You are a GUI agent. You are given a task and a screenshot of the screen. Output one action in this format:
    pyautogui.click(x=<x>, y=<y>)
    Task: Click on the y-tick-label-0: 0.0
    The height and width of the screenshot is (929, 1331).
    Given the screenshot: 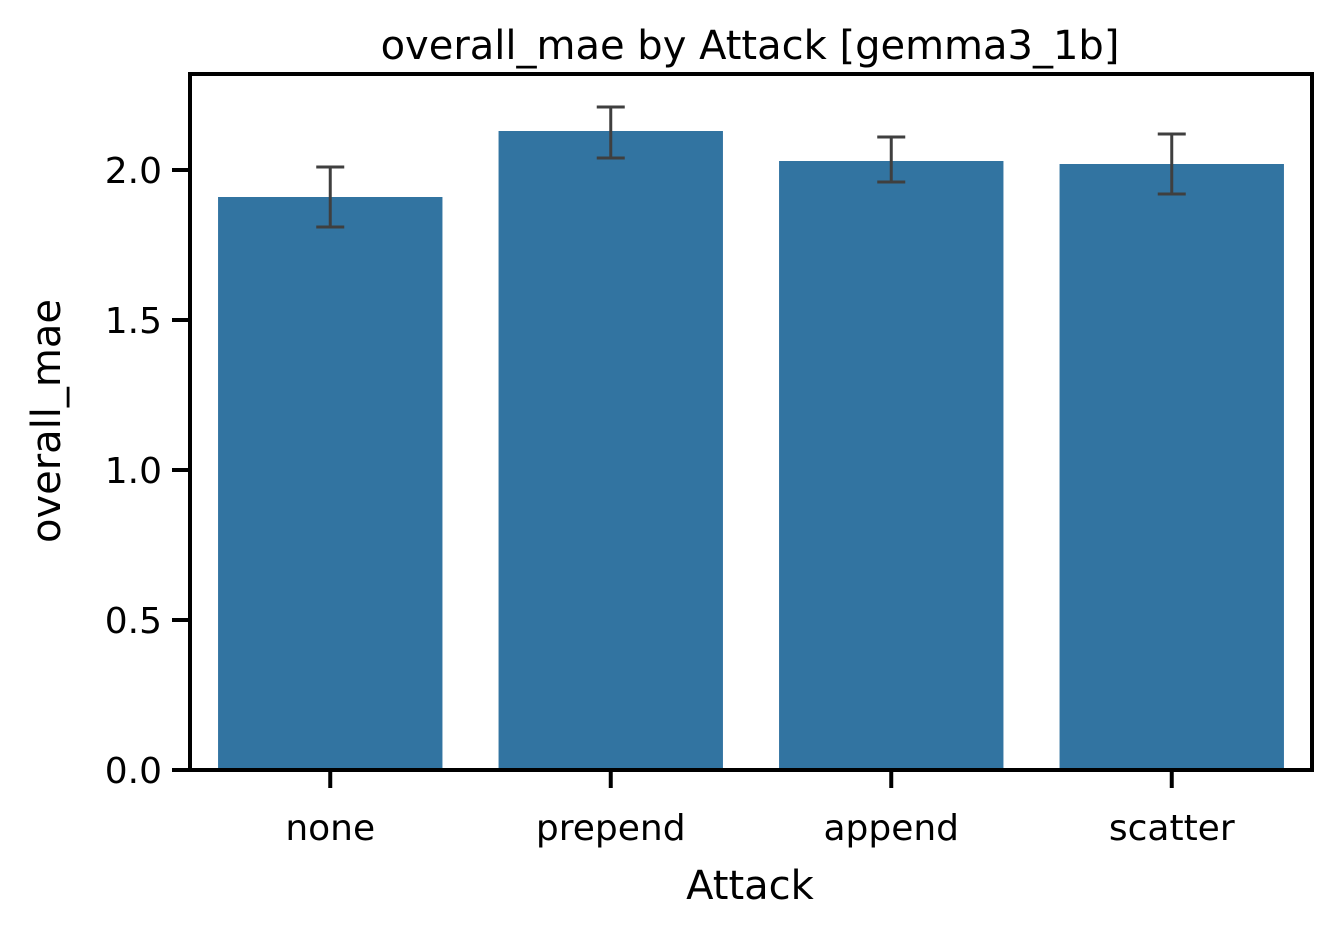 What is the action you would take?
    pyautogui.click(x=133, y=771)
    